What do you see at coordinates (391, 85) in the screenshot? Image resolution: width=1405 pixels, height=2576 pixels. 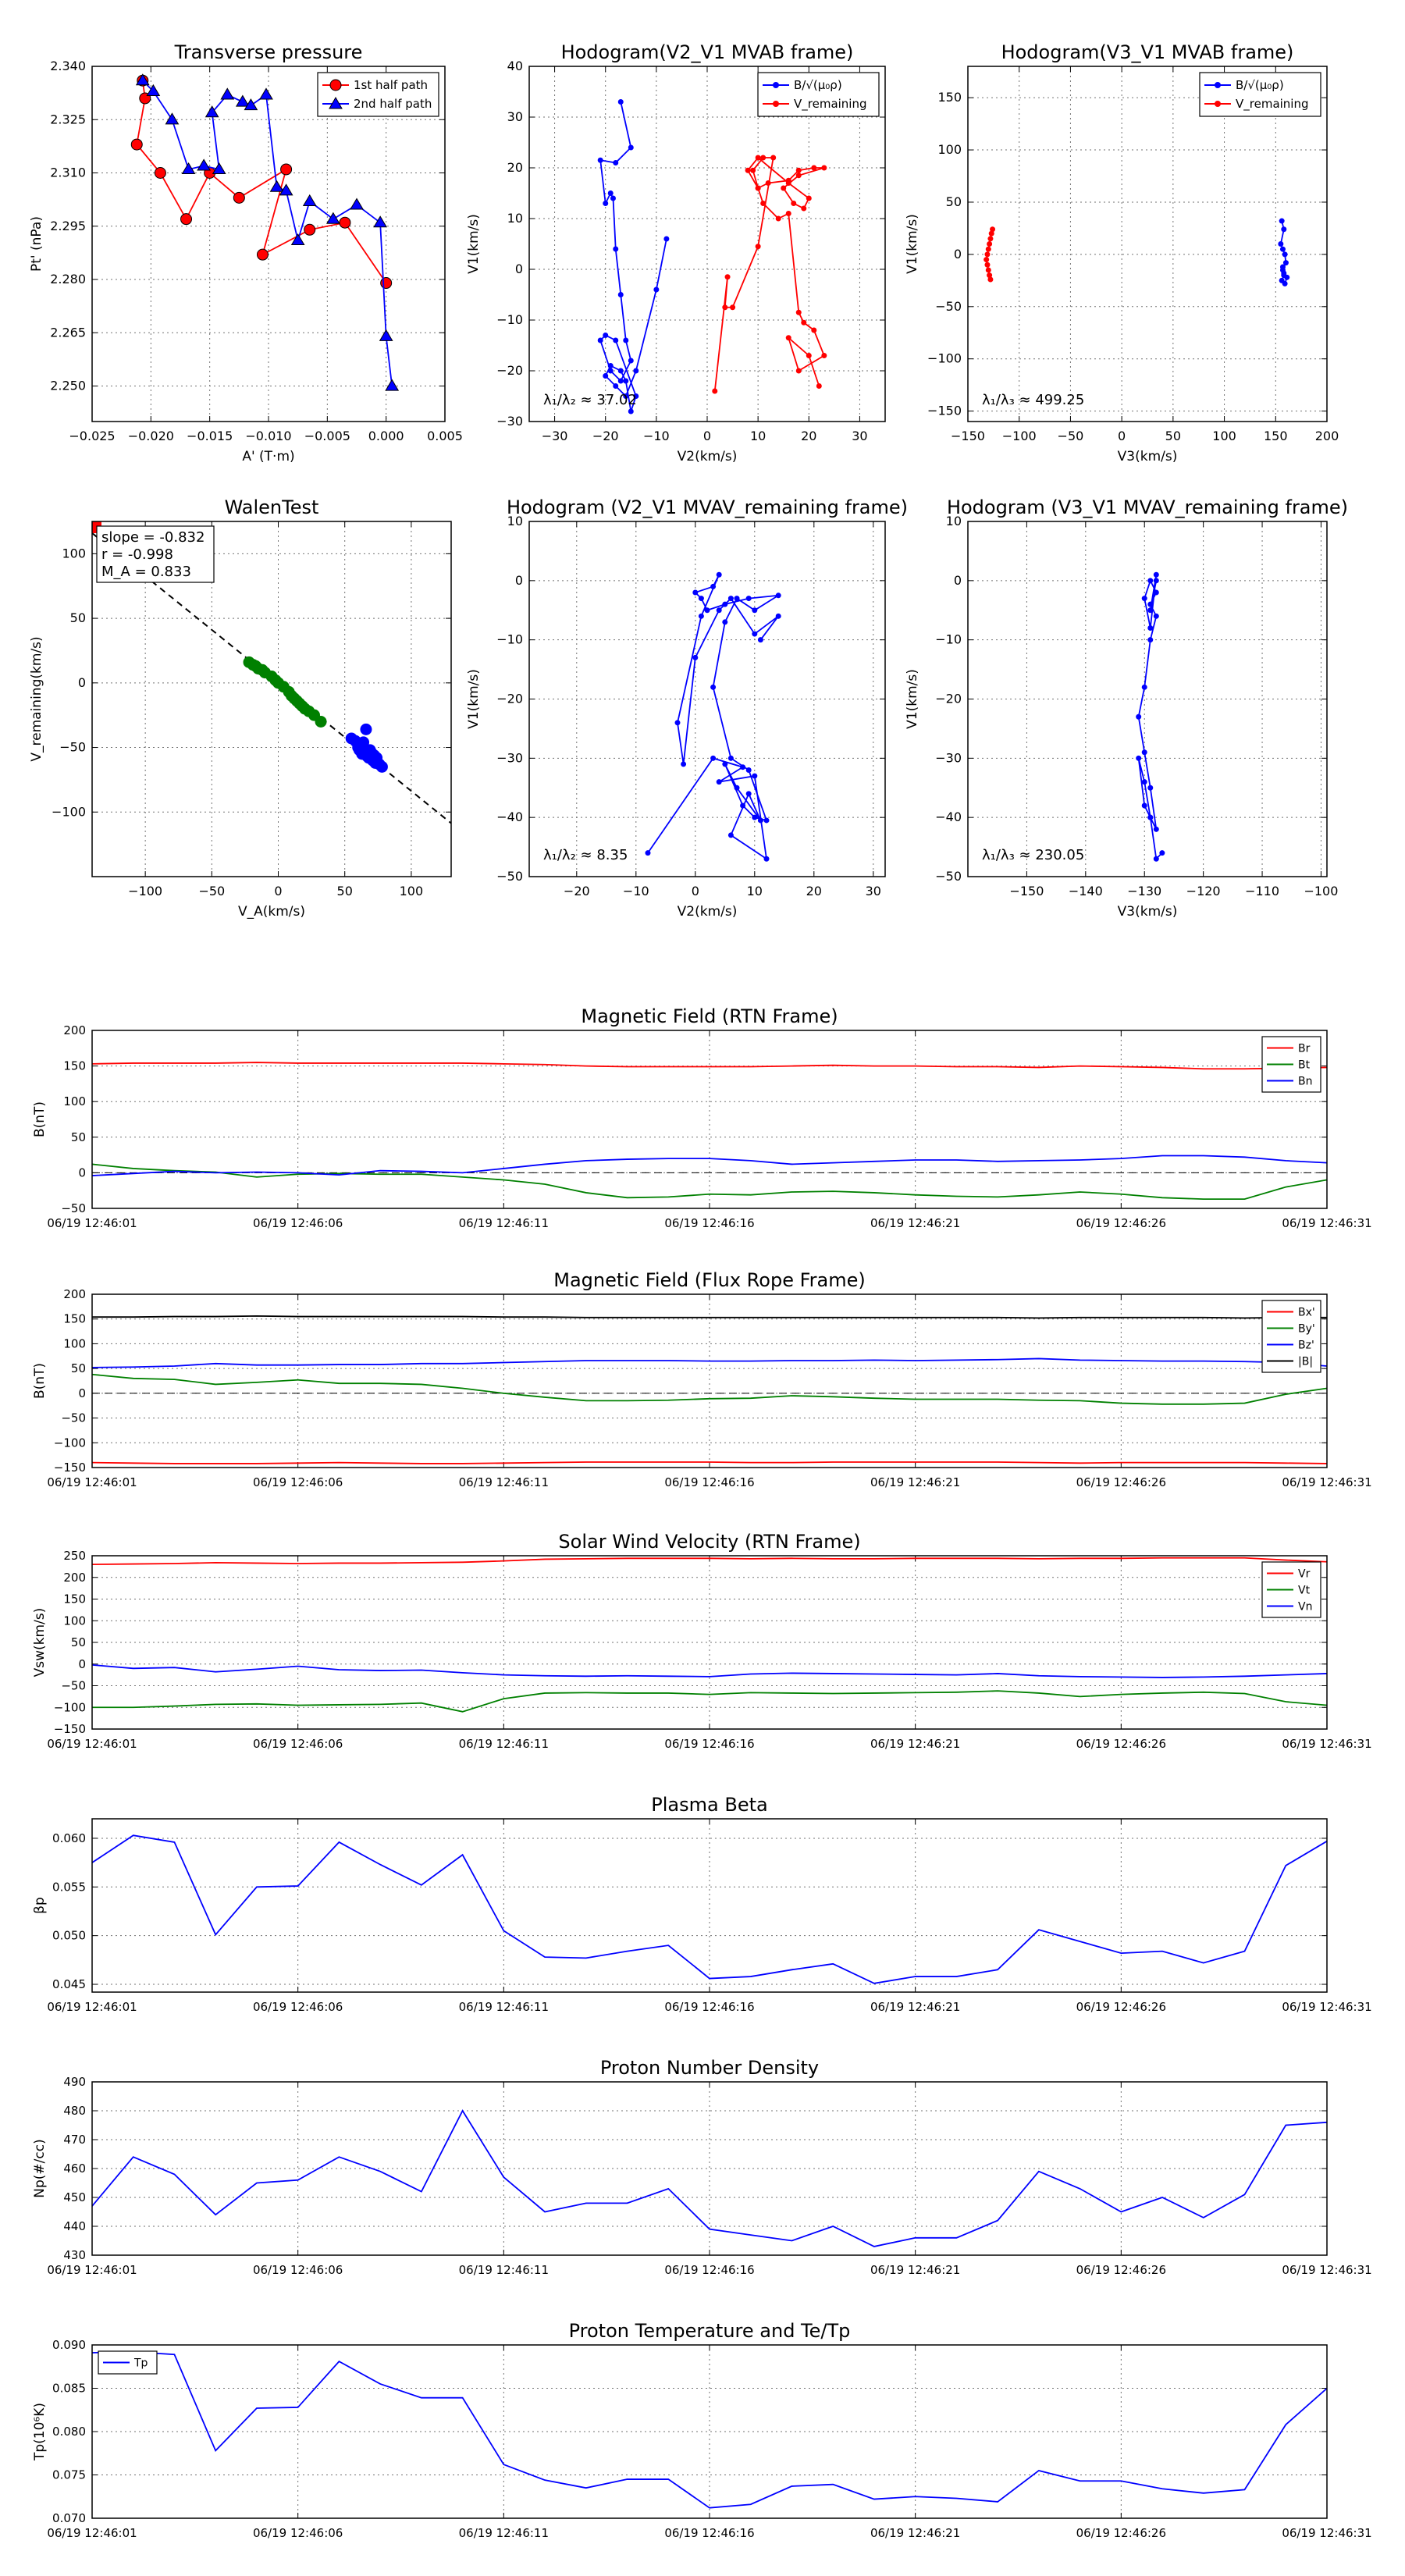 I see `legend-label: 1st half path` at bounding box center [391, 85].